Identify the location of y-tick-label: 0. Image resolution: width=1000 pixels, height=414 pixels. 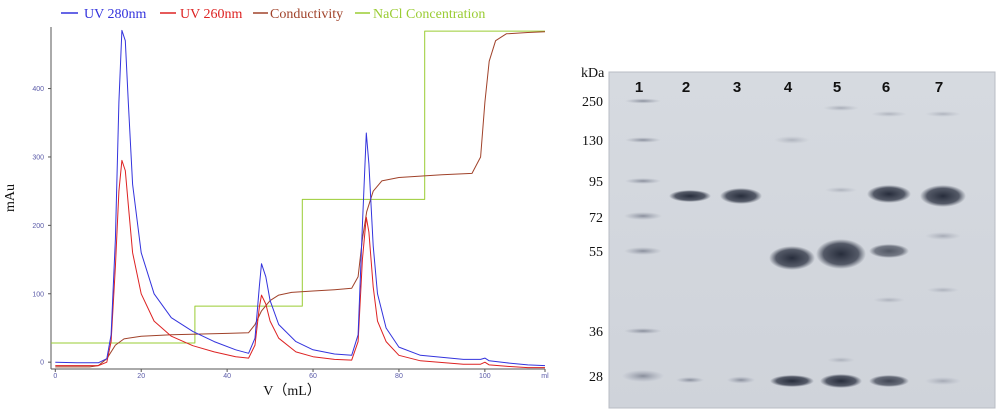
(42, 363).